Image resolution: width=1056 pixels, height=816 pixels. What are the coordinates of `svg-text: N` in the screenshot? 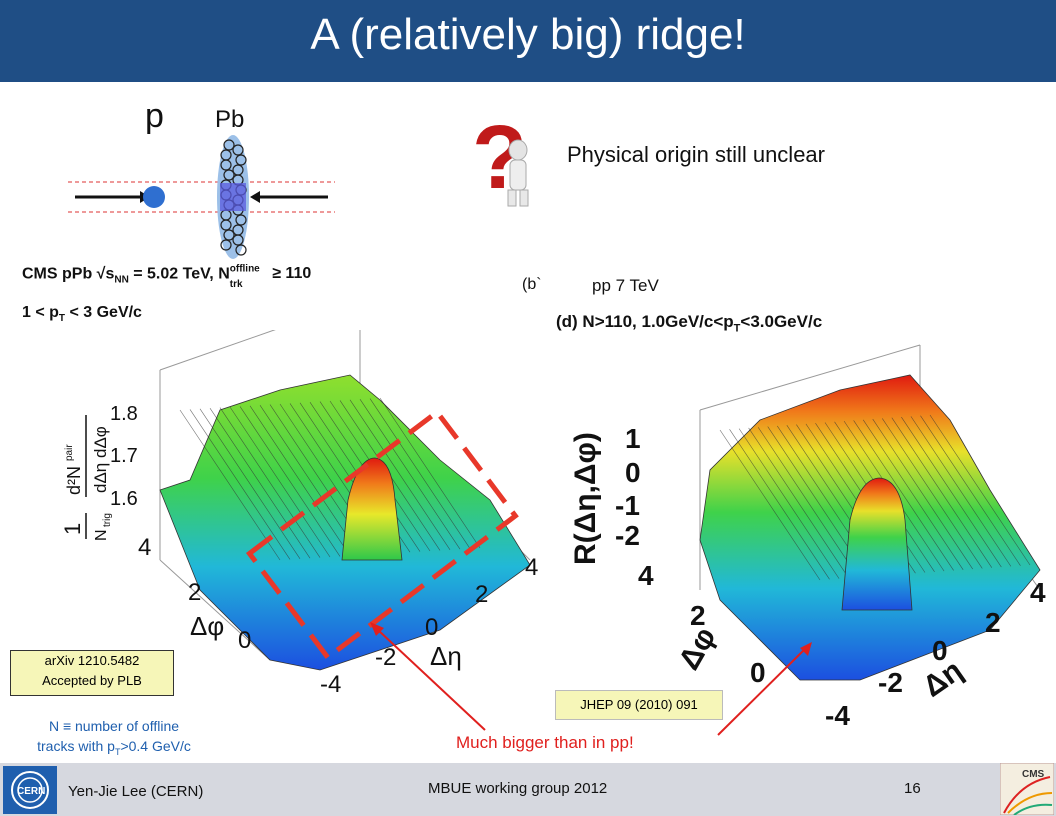 It's located at (101, 535).